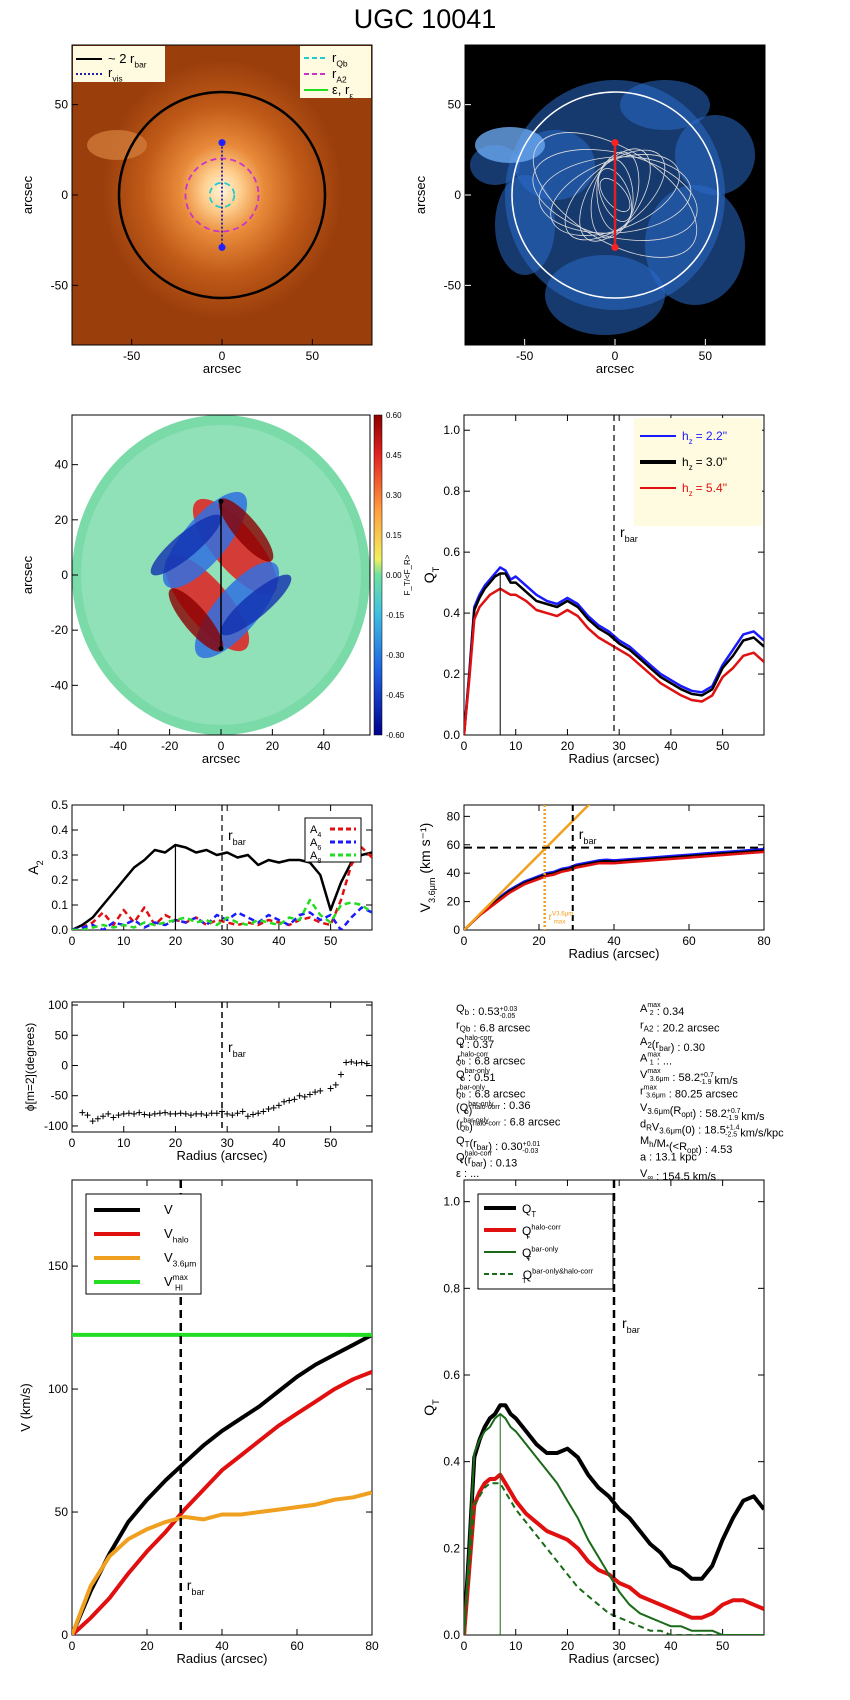 This screenshot has width=850, height=1700. I want to click on vcomp-legend-label: V3.6μm, so click(180, 1259).